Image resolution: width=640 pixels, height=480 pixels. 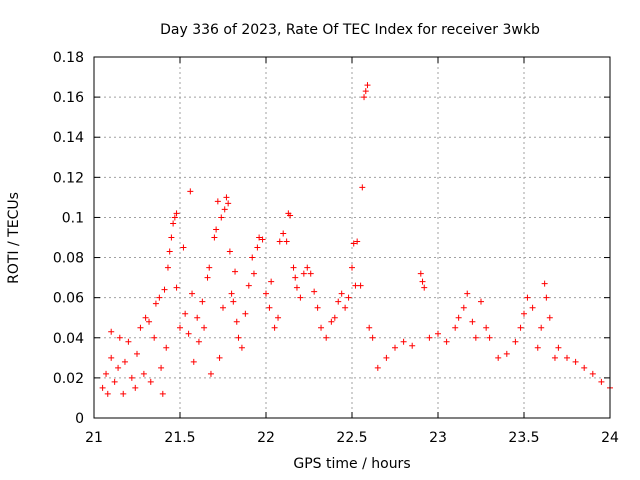 I want to click on x-tick-label: 22, so click(x=266, y=438).